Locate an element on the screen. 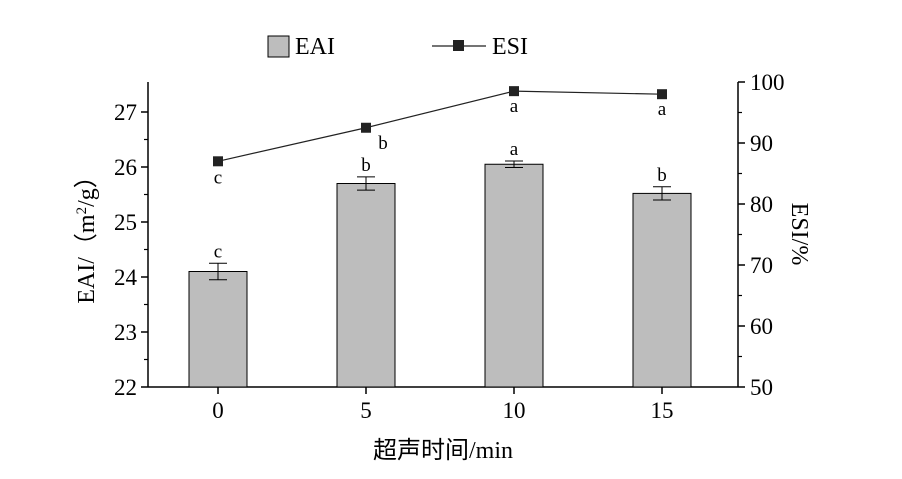  esi-series-line is located at coordinates (440, 126).